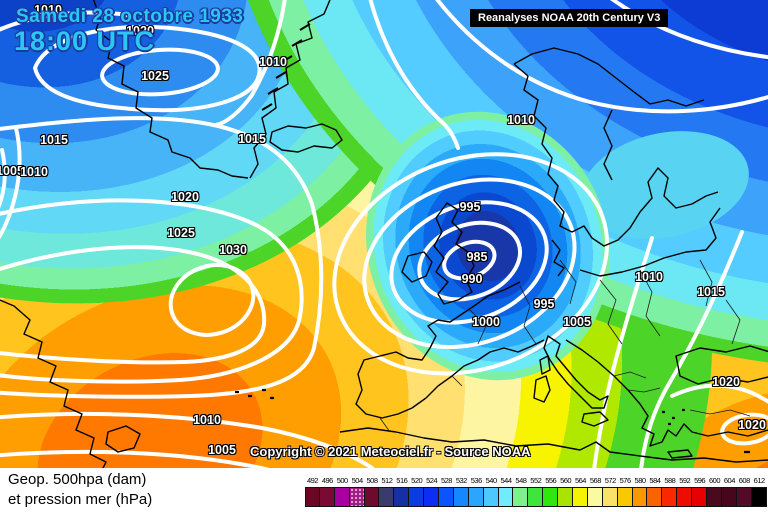  What do you see at coordinates (670, 480) in the screenshot?
I see `colorbar-tick-label: 588` at bounding box center [670, 480].